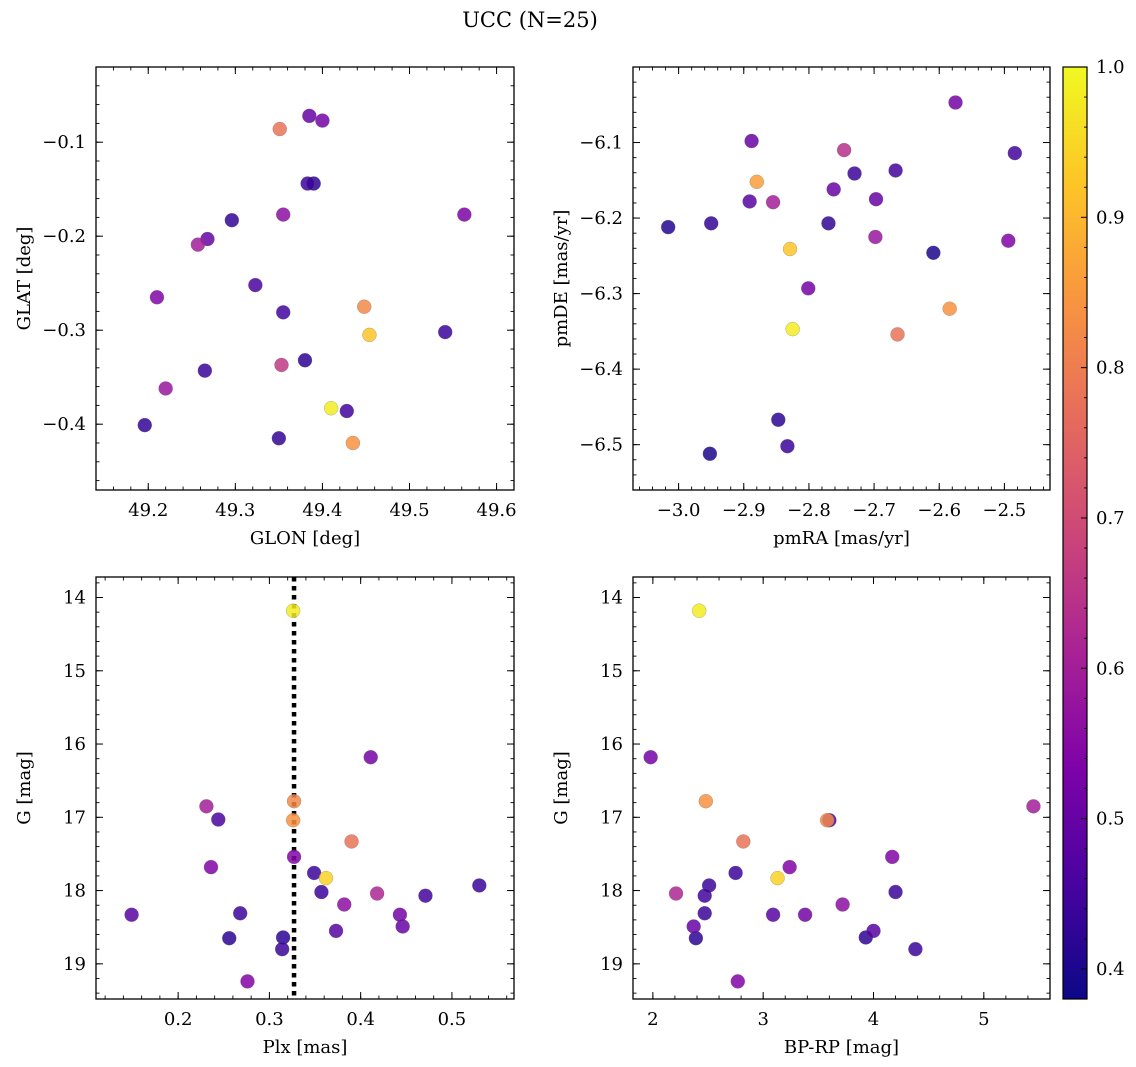 The width and height of the screenshot is (1136, 1067). Describe the element at coordinates (322, 510) in the screenshot. I see `x-tick-label: 49.4` at that location.